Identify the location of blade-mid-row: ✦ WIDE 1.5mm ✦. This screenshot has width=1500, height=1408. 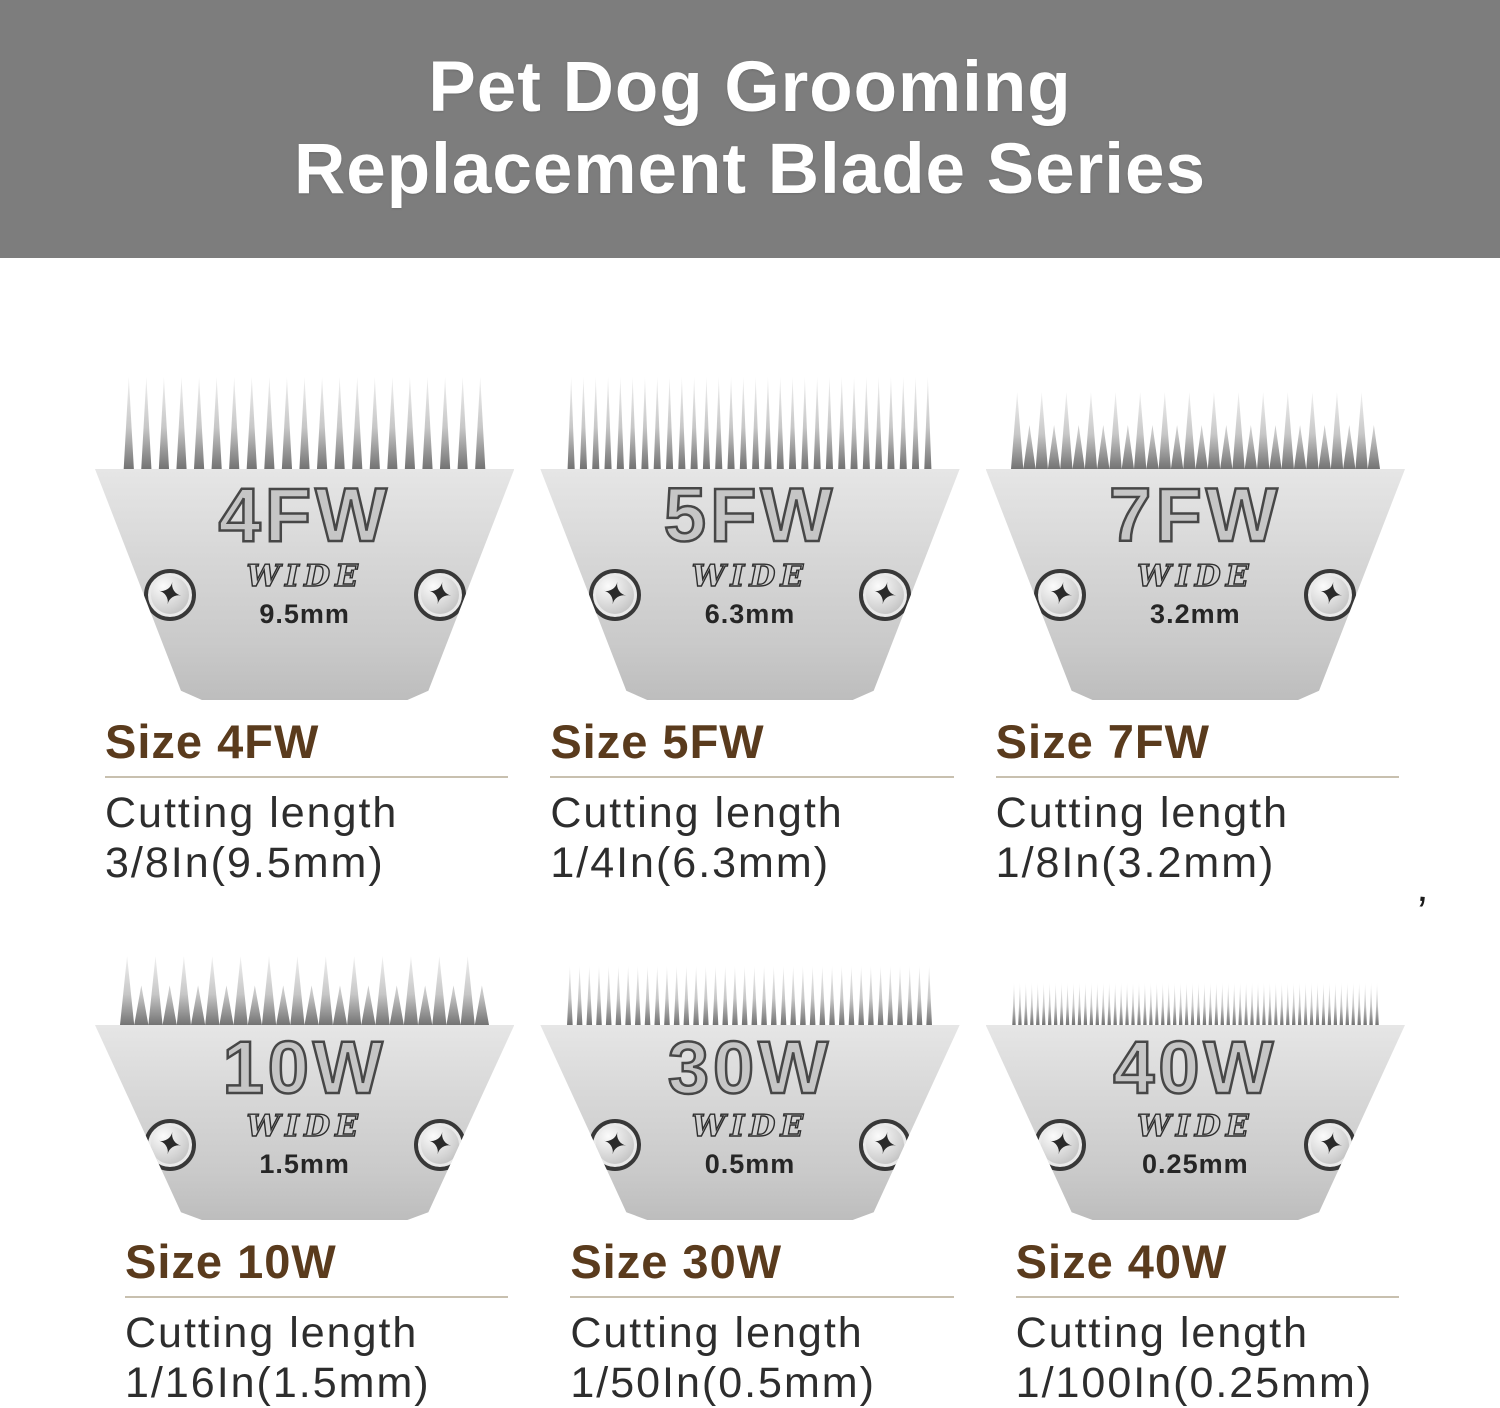
(304, 1144).